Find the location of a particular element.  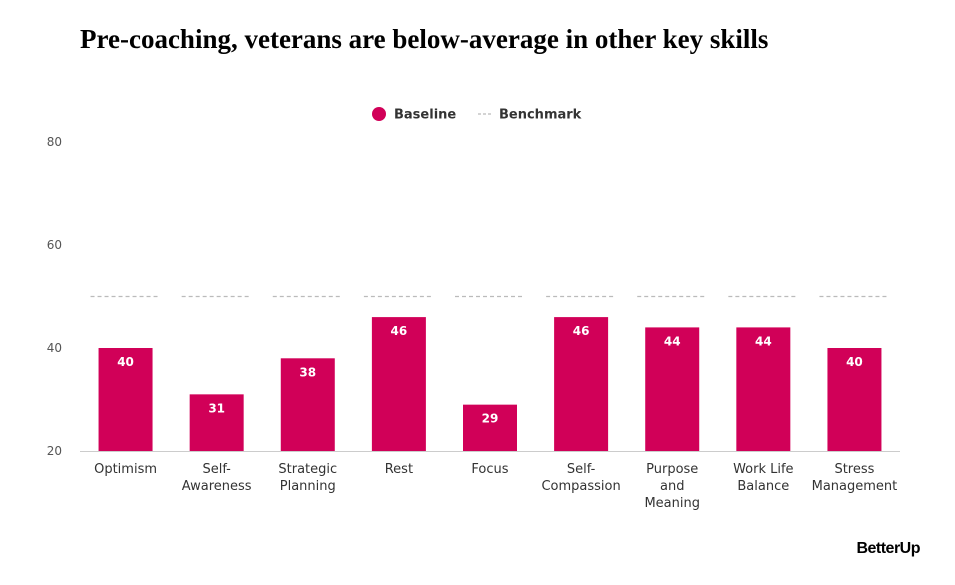

data-label: 29 is located at coordinates (490, 419).